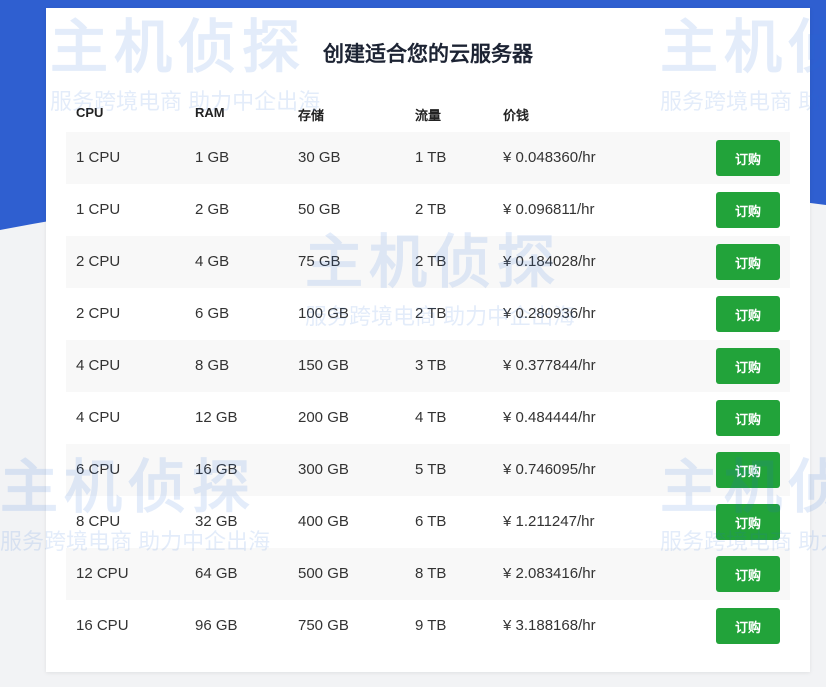  What do you see at coordinates (428, 54) in the screenshot?
I see `page-title: 创建适合您的云服务器` at bounding box center [428, 54].